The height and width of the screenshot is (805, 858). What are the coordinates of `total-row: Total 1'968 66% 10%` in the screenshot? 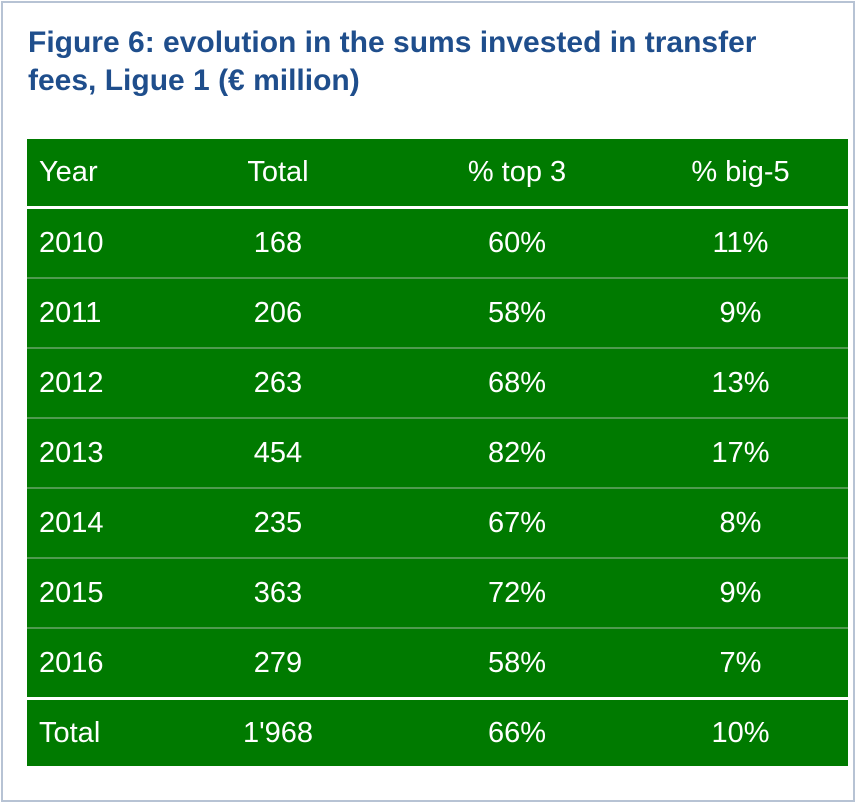 It's located at (437, 731).